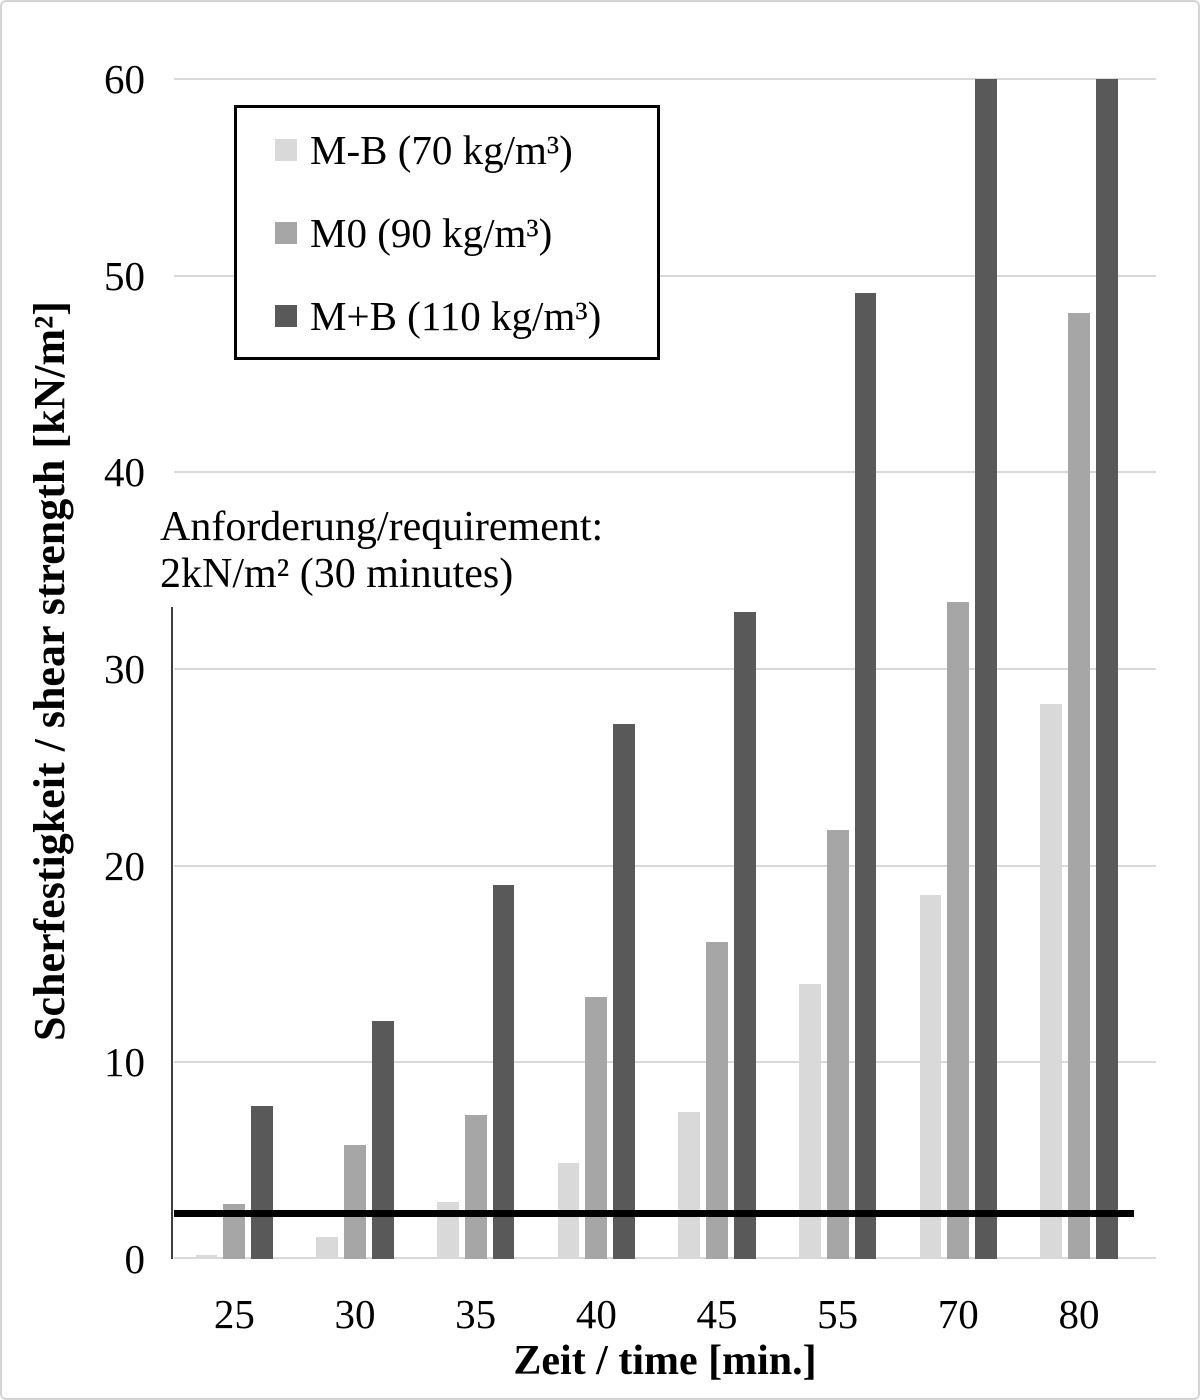 The image size is (1200, 1400). Describe the element at coordinates (382, 527) in the screenshot. I see `requirement-annotation-line1: Anforderung/requirement:` at that location.